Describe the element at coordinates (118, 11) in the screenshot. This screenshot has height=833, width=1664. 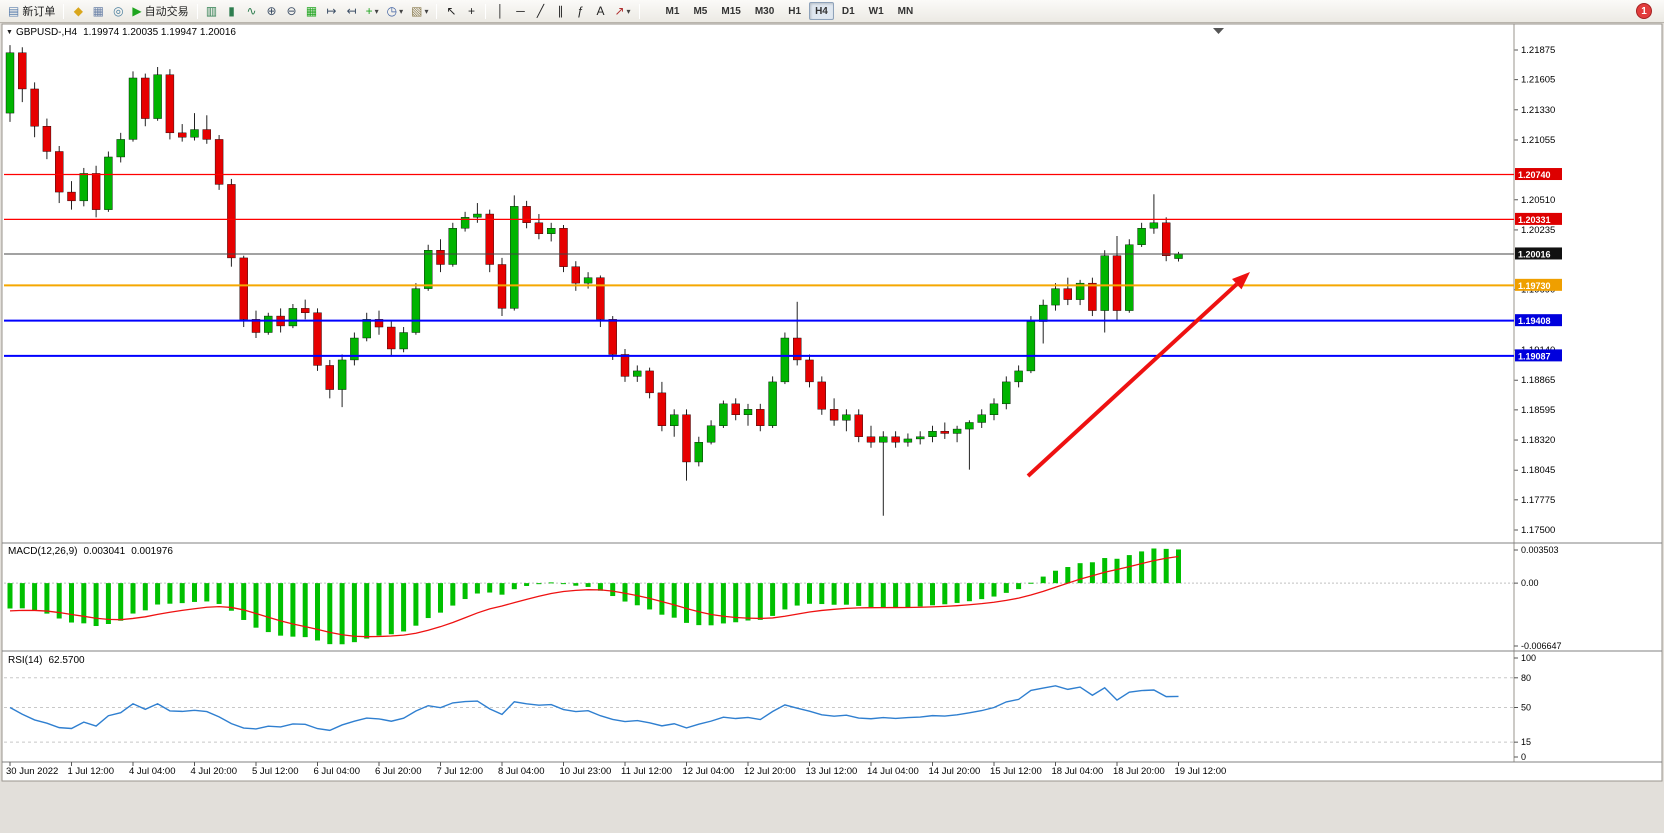
I see `navigator-icon: ◎` at that location.